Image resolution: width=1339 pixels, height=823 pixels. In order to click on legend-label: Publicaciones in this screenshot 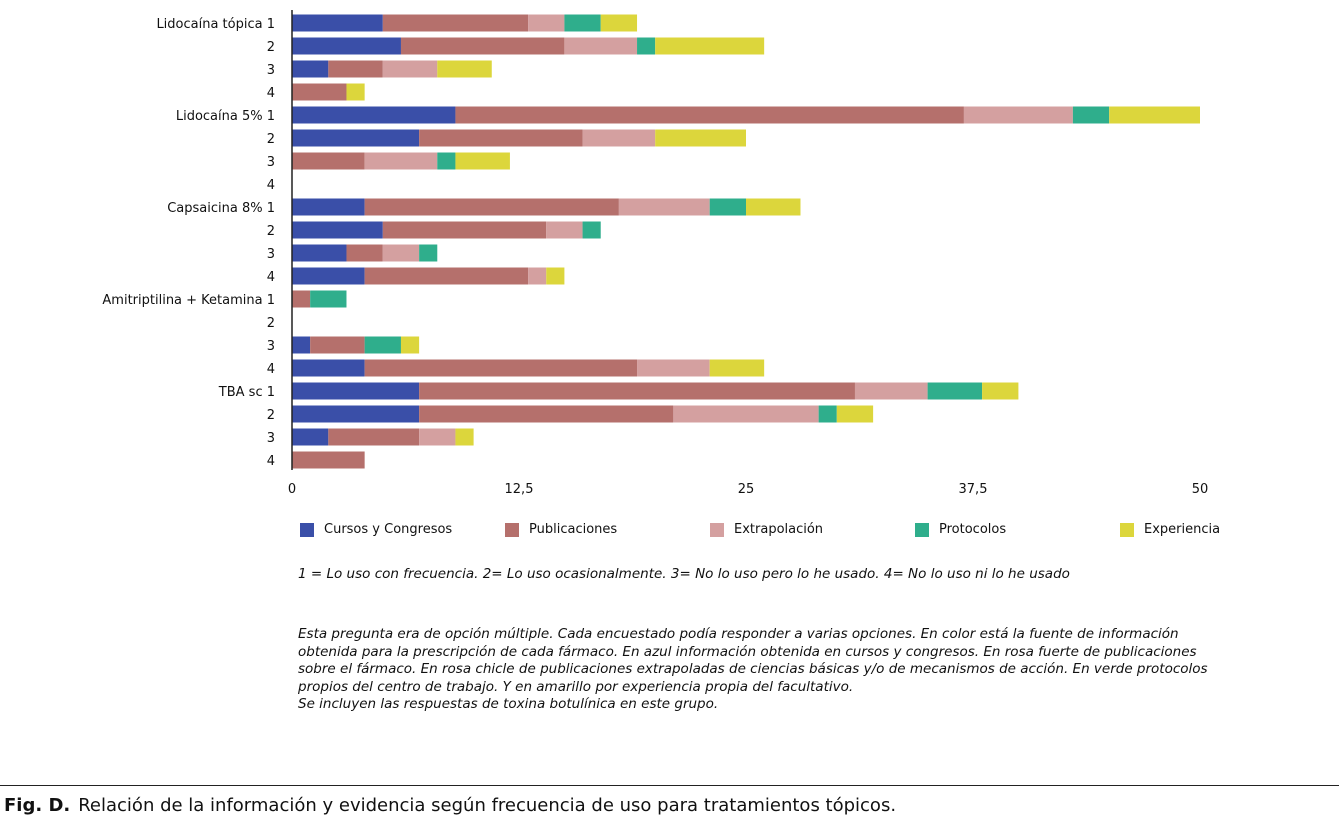, I will do `click(573, 529)`.